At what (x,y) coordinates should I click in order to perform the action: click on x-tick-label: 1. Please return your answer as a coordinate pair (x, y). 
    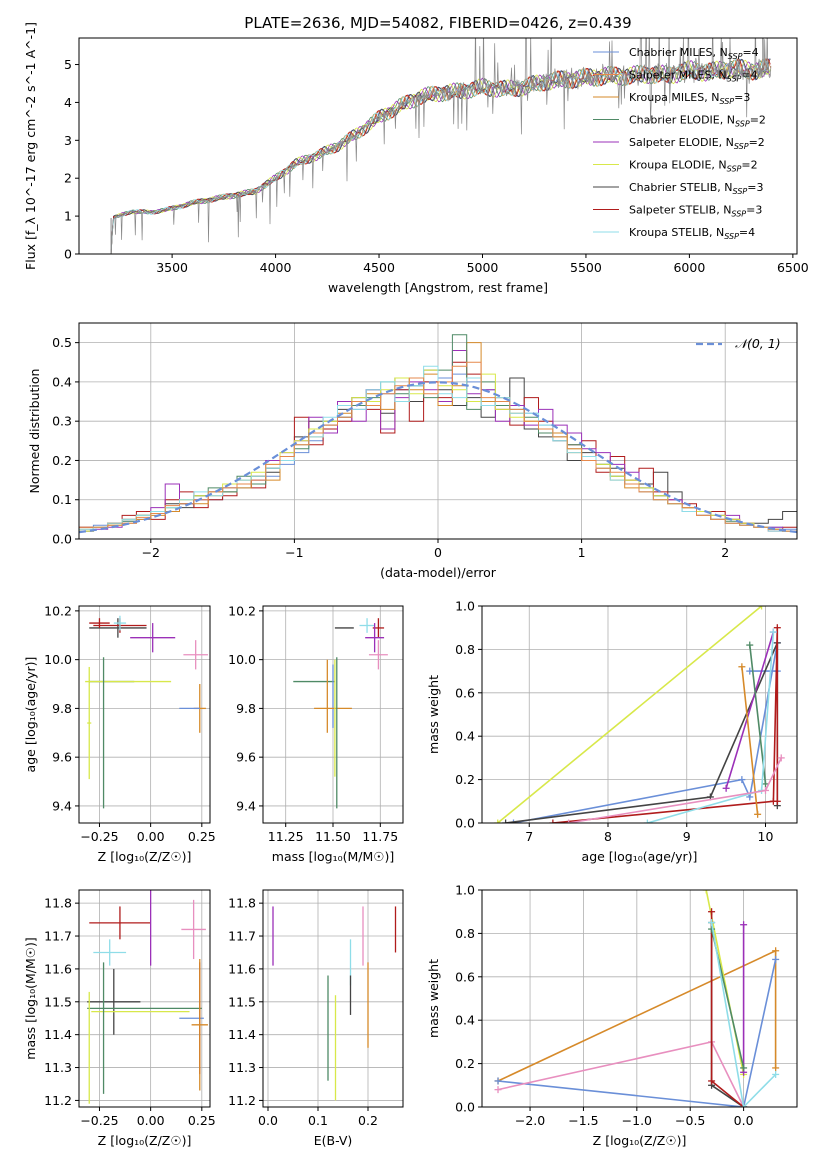
    Looking at the image, I should click on (582, 552).